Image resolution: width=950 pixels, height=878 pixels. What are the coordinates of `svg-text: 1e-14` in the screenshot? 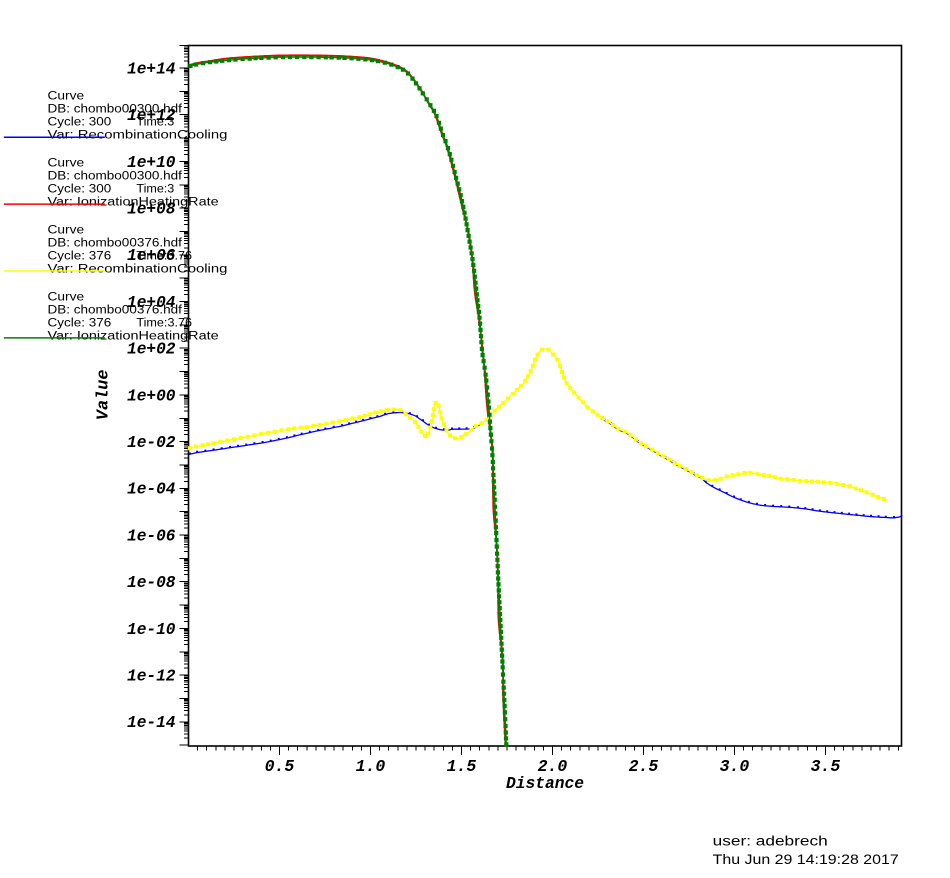 It's located at (151, 722).